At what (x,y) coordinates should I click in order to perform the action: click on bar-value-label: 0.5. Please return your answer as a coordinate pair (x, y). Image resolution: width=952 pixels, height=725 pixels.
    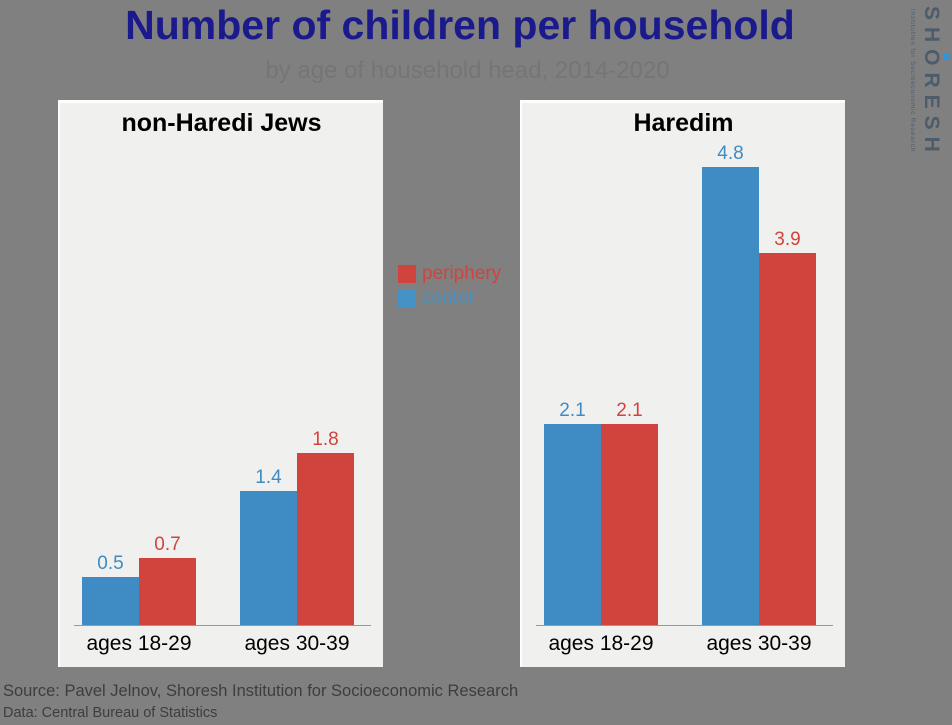
    Looking at the image, I should click on (110, 563).